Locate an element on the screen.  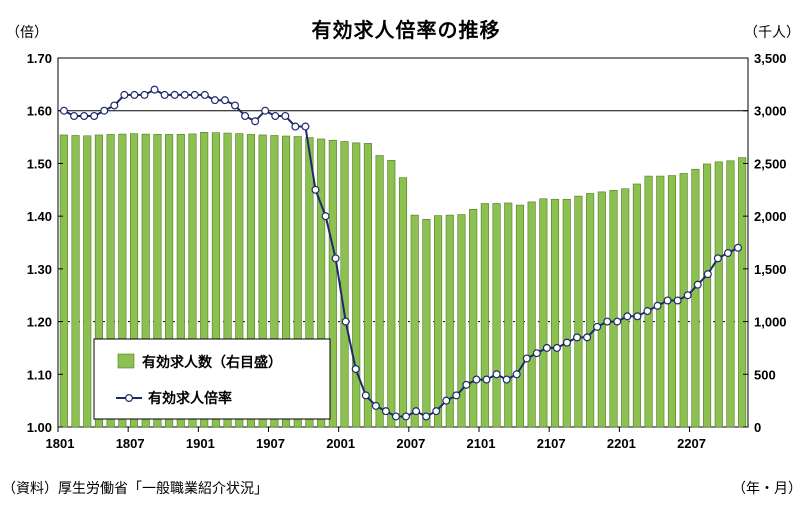
y-left-tick-label: 1.50 is located at coordinates (39, 163).